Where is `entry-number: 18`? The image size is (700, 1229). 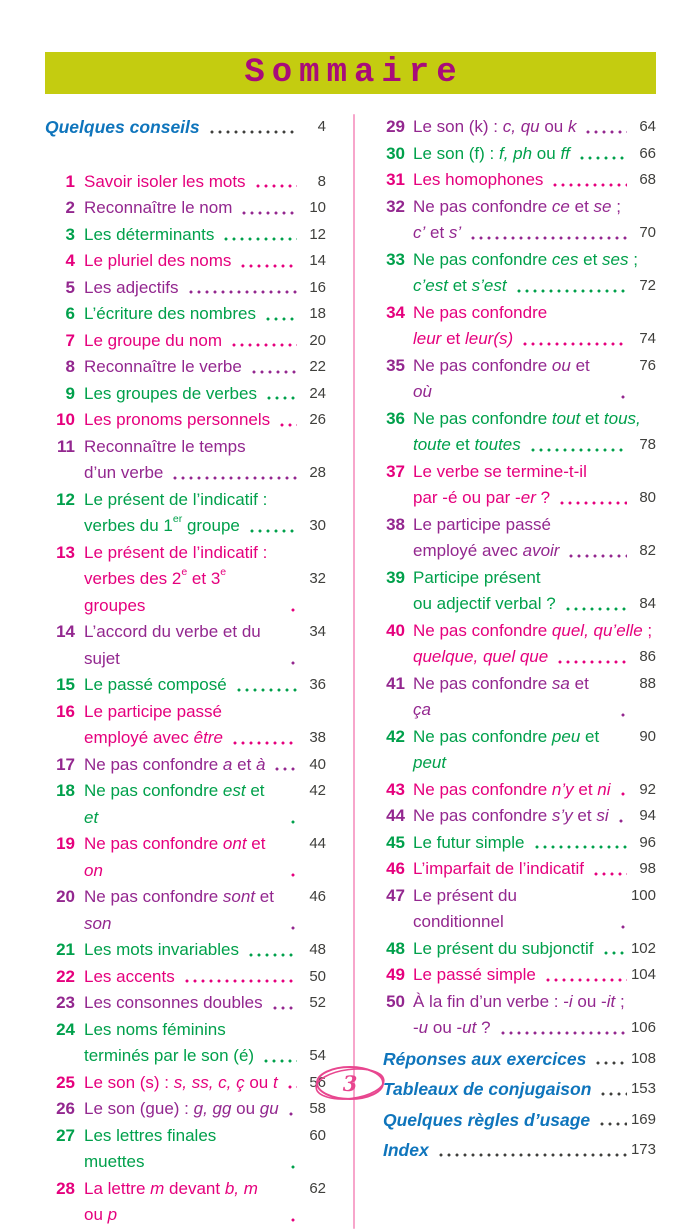 entry-number: 18 is located at coordinates (65, 790).